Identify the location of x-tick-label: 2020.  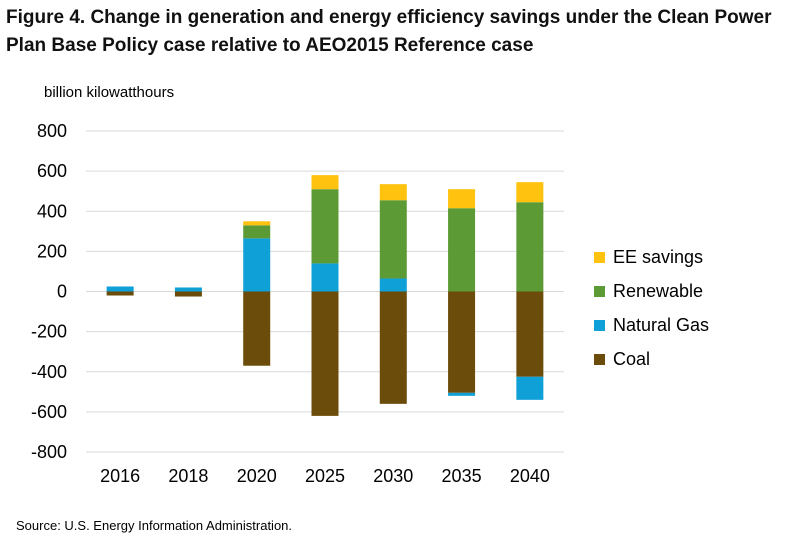
(257, 476).